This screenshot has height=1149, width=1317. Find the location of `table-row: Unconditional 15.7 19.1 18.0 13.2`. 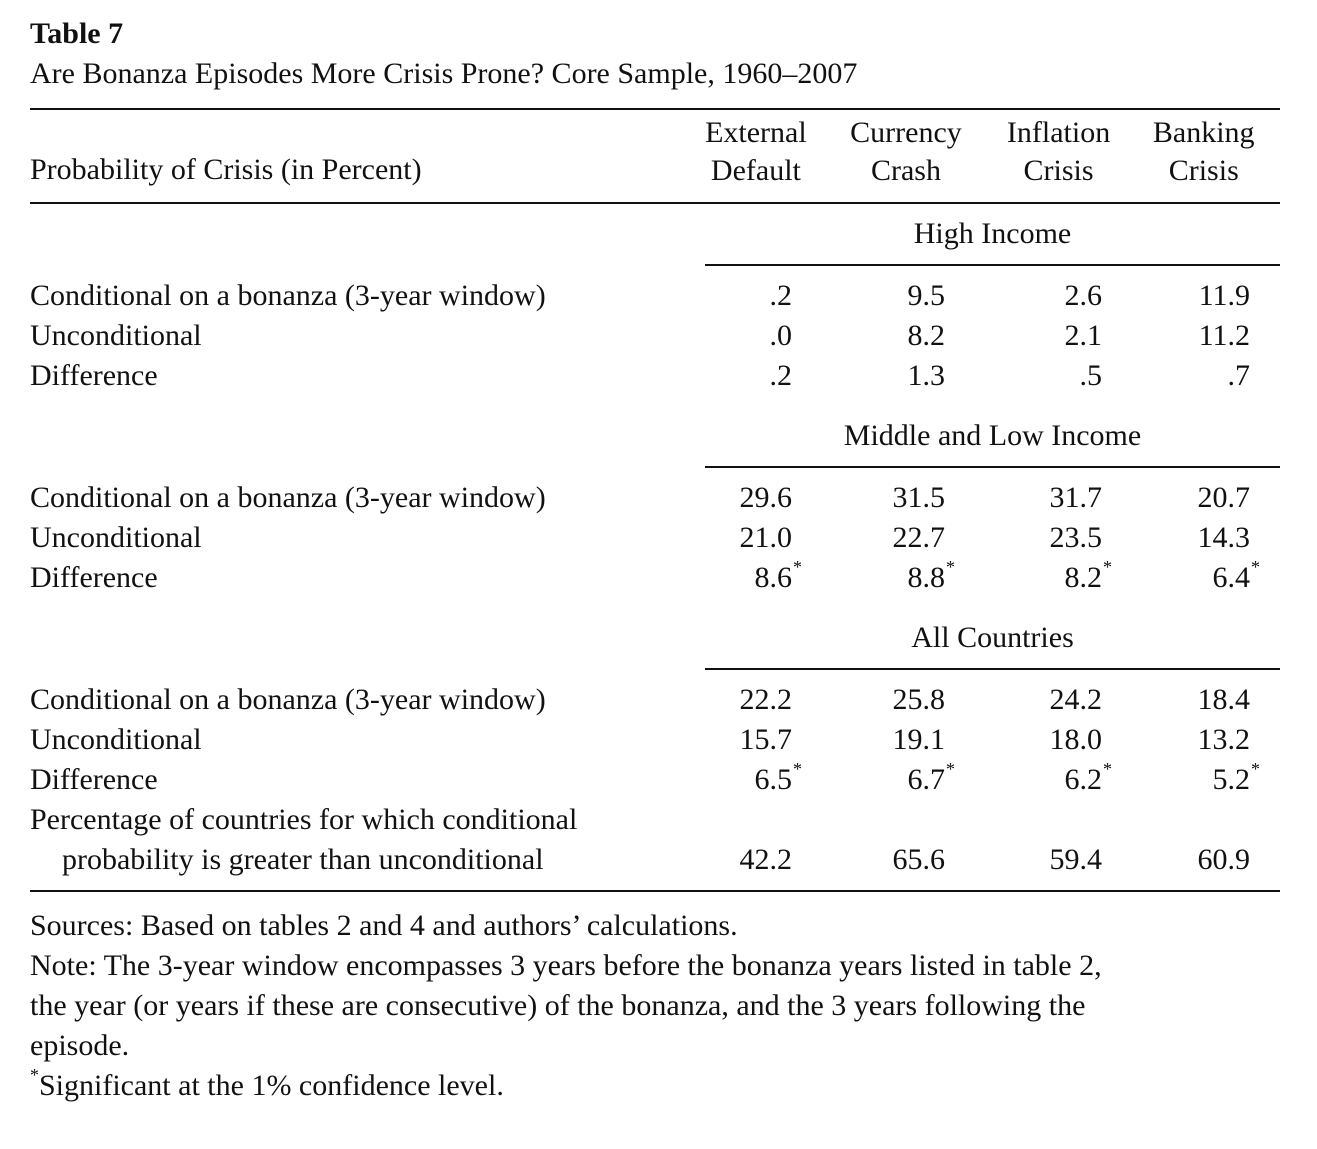

table-row: Unconditional 15.7 19.1 18.0 13.2 is located at coordinates (655, 740).